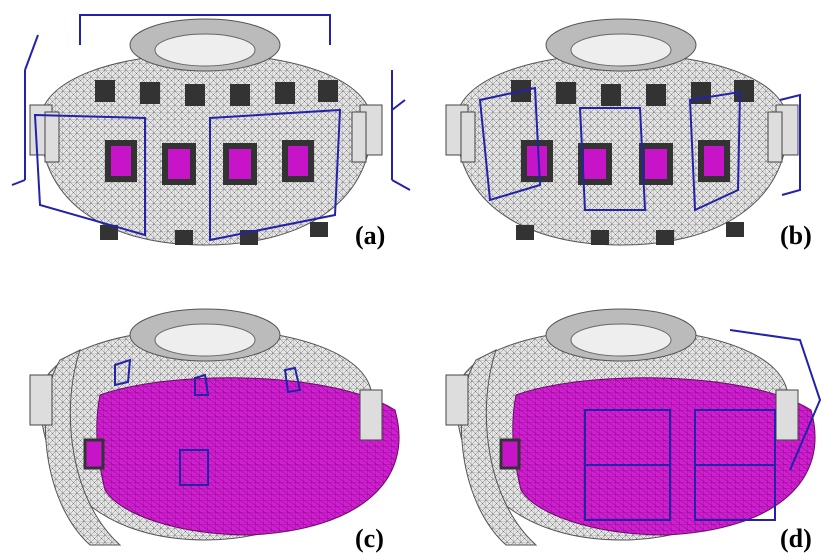 Image resolution: width=831 pixels, height=557 pixels. Describe the element at coordinates (796, 235) in the screenshot. I see `panel-label: (b)` at that location.